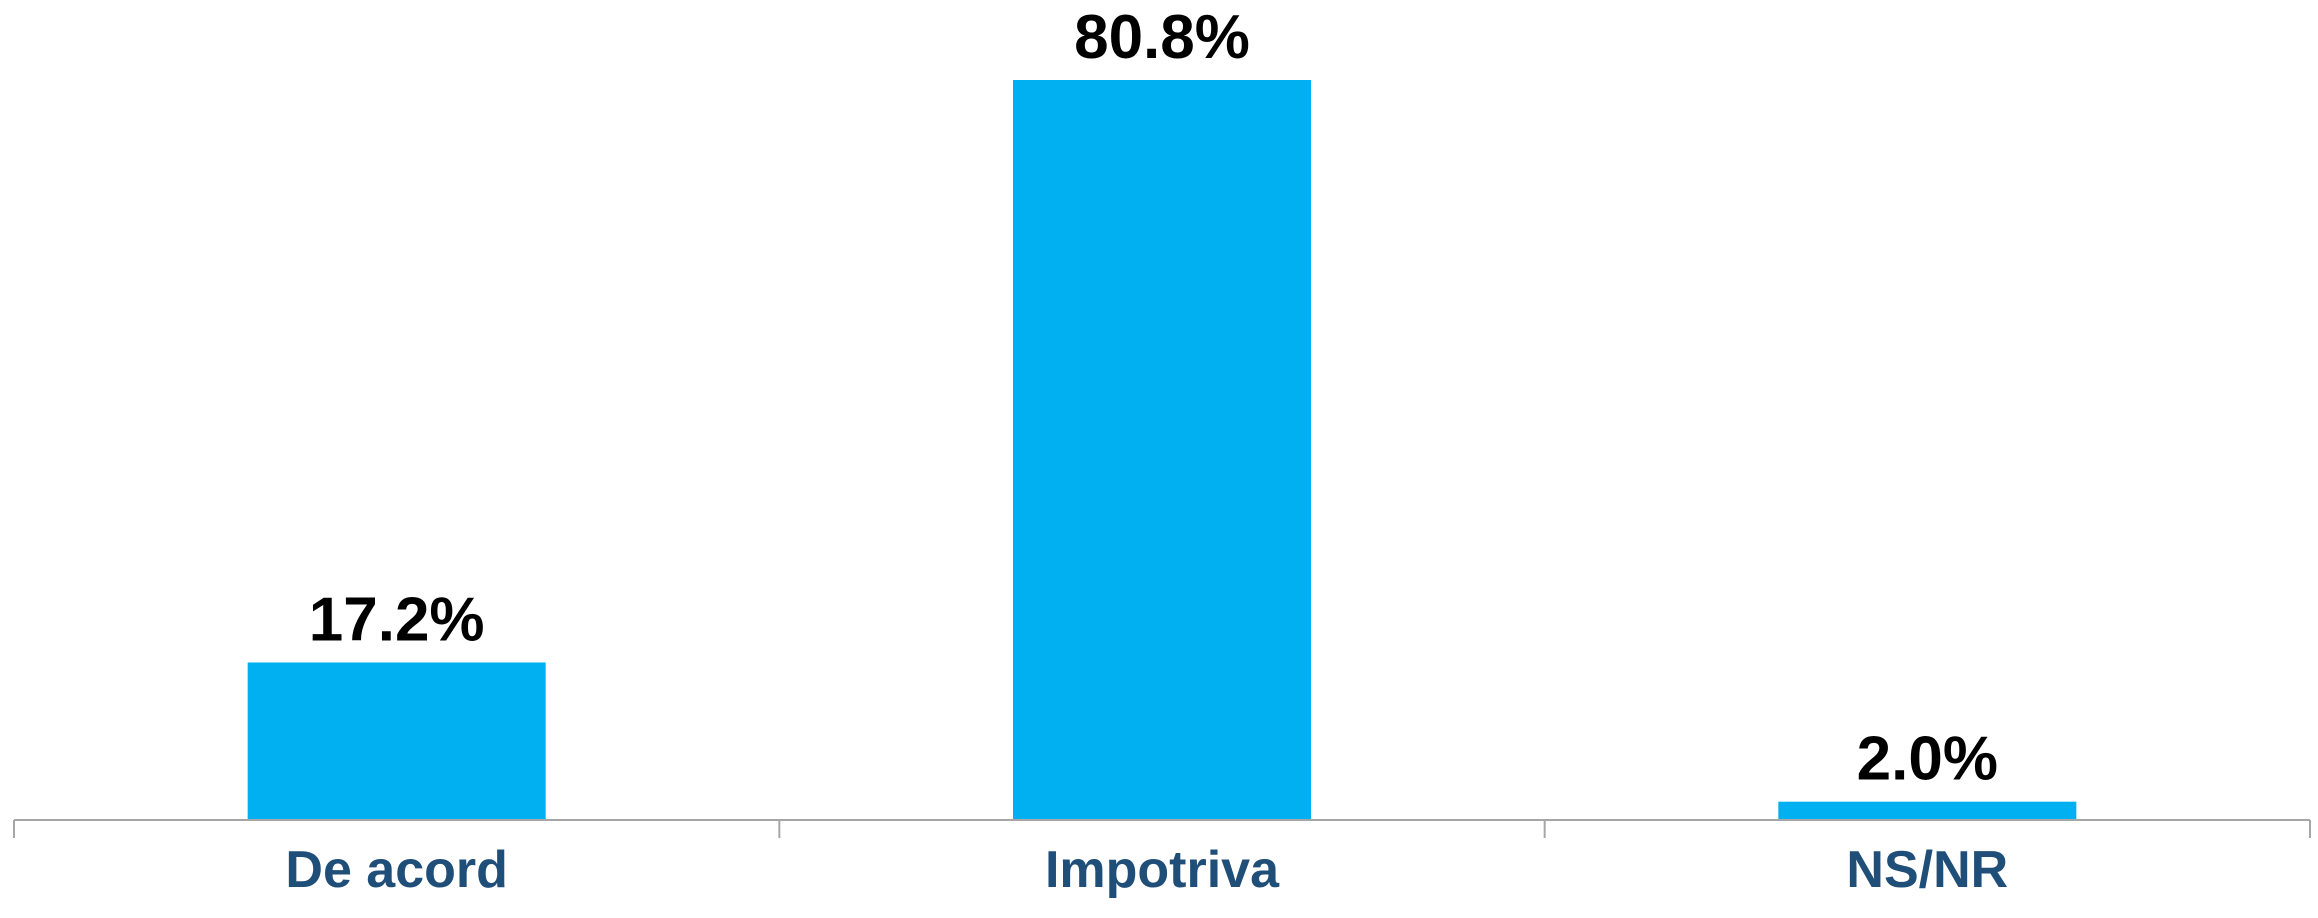 Image resolution: width=2318 pixels, height=918 pixels. Describe the element at coordinates (1162, 870) in the screenshot. I see `x-tick-label: Impotriva` at that location.